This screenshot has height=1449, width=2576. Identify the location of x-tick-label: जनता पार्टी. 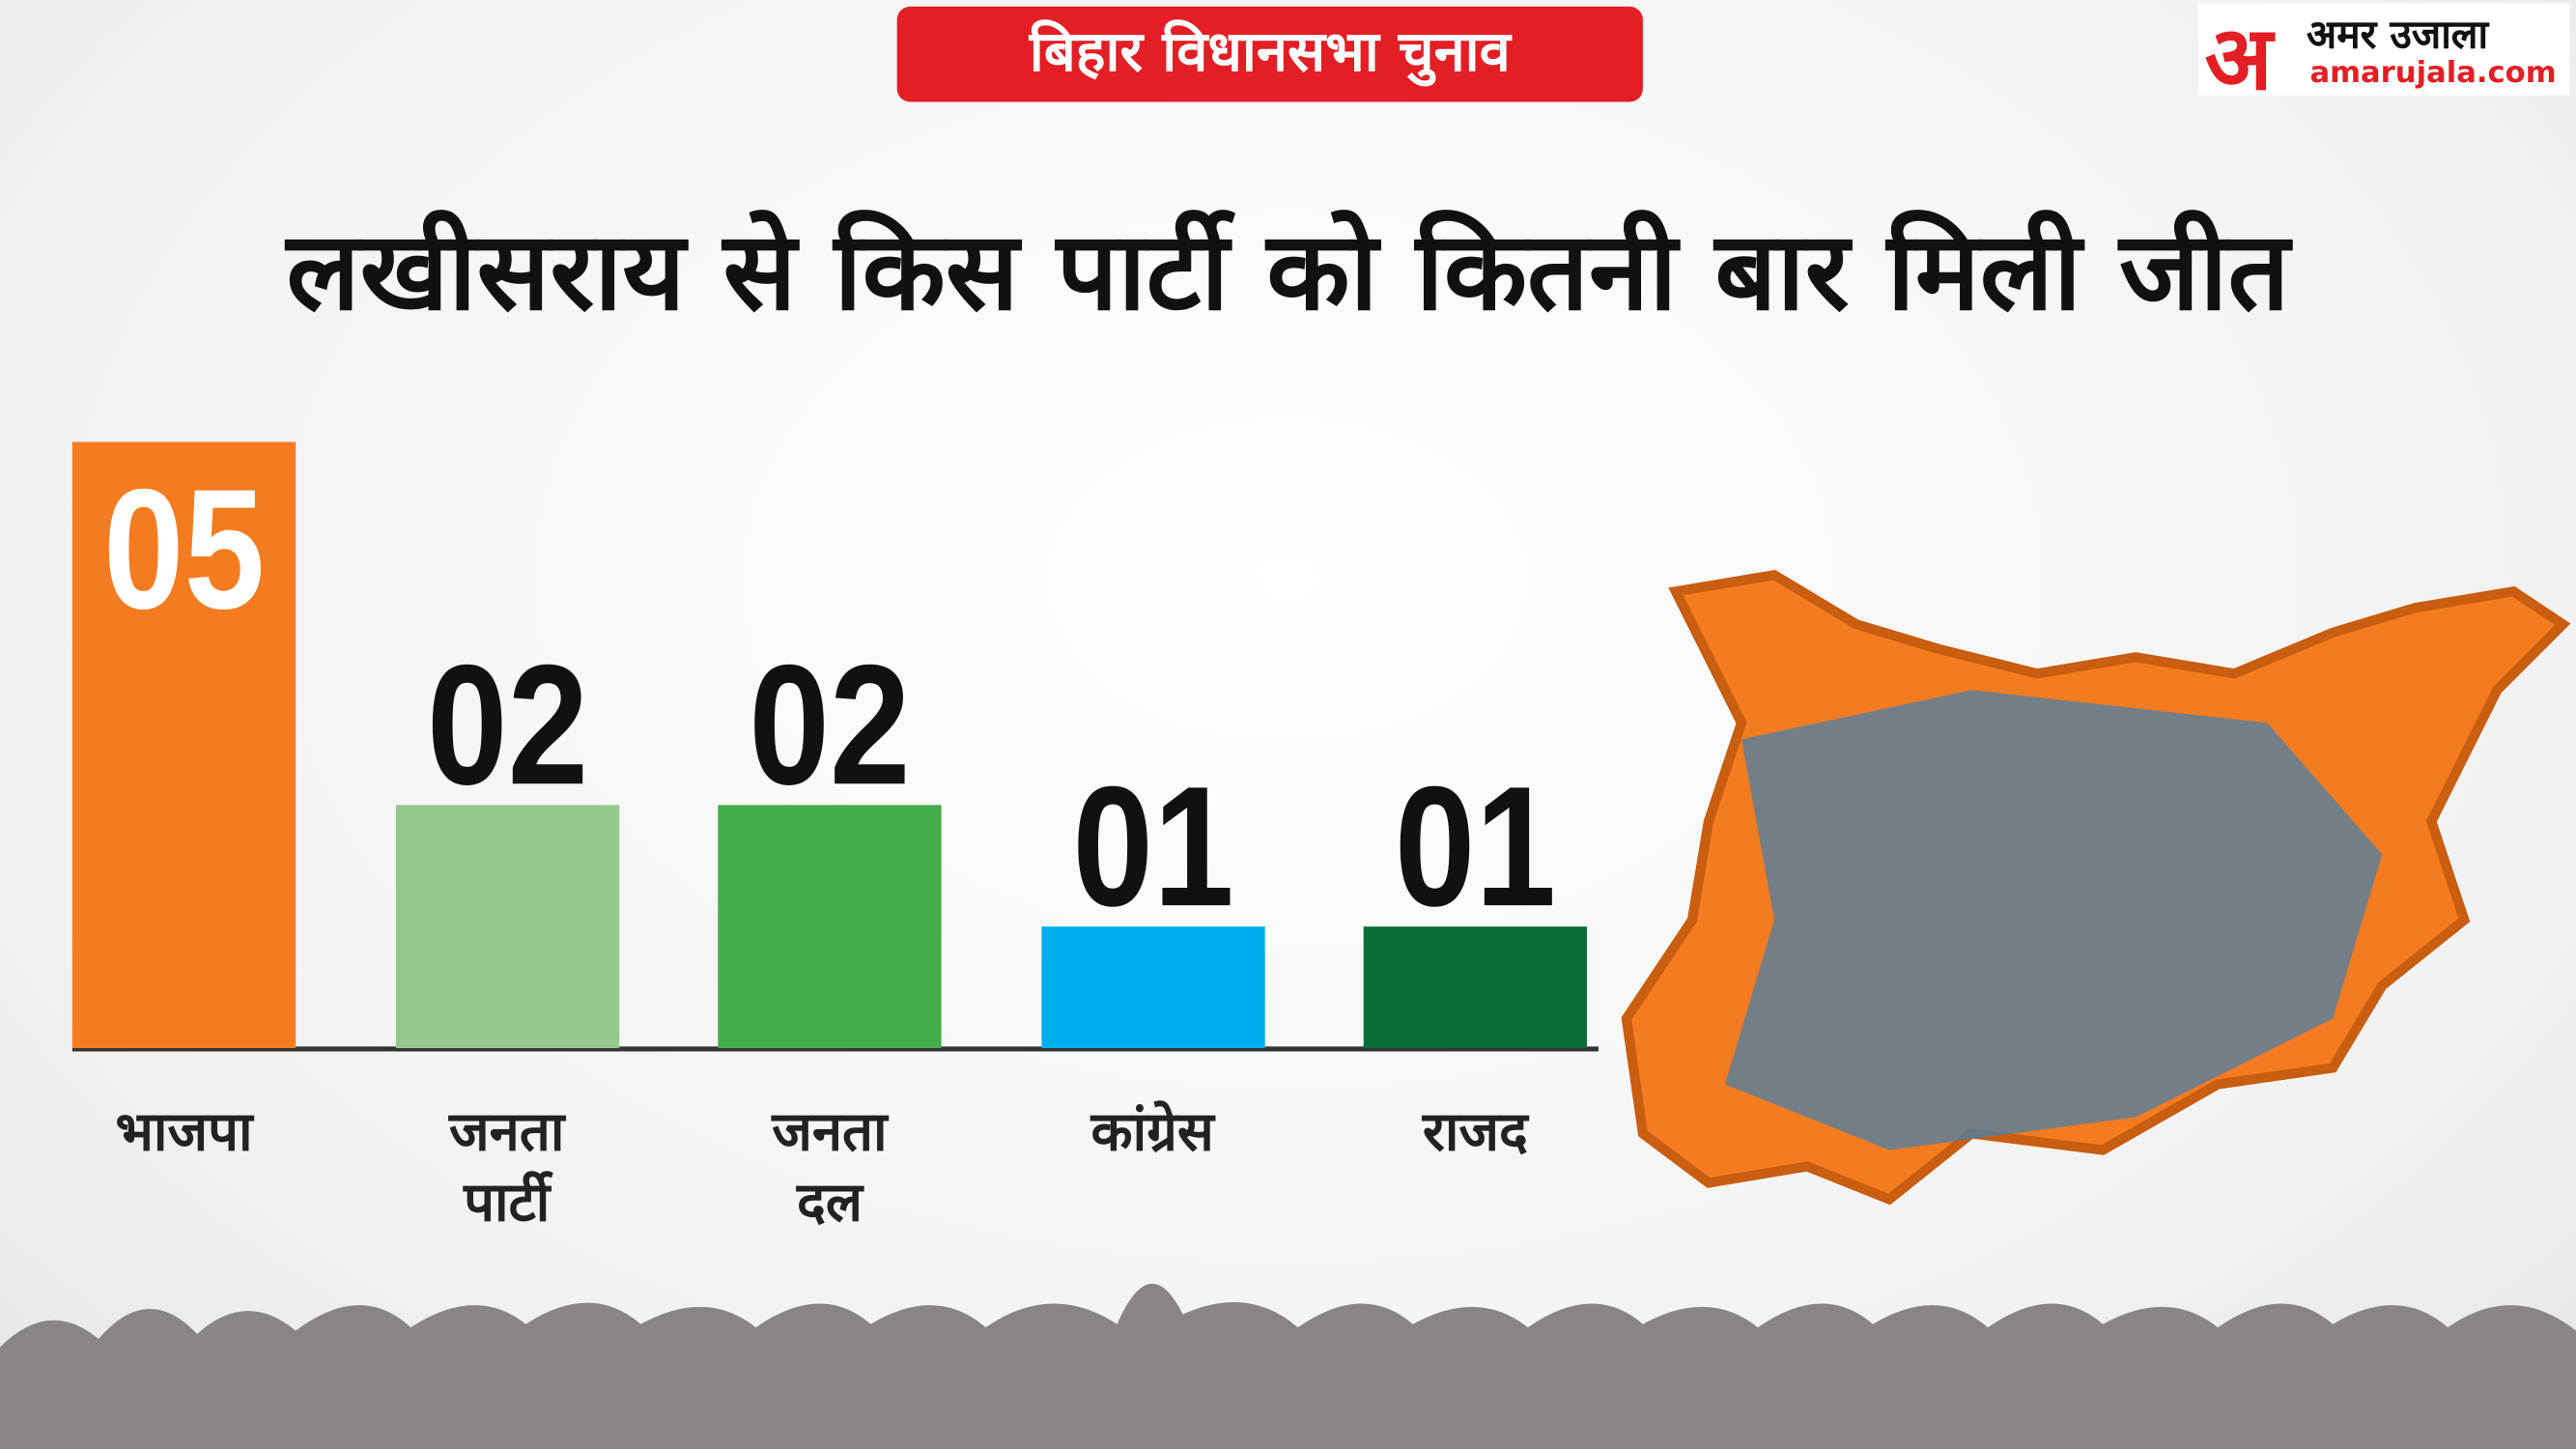
(507, 1166).